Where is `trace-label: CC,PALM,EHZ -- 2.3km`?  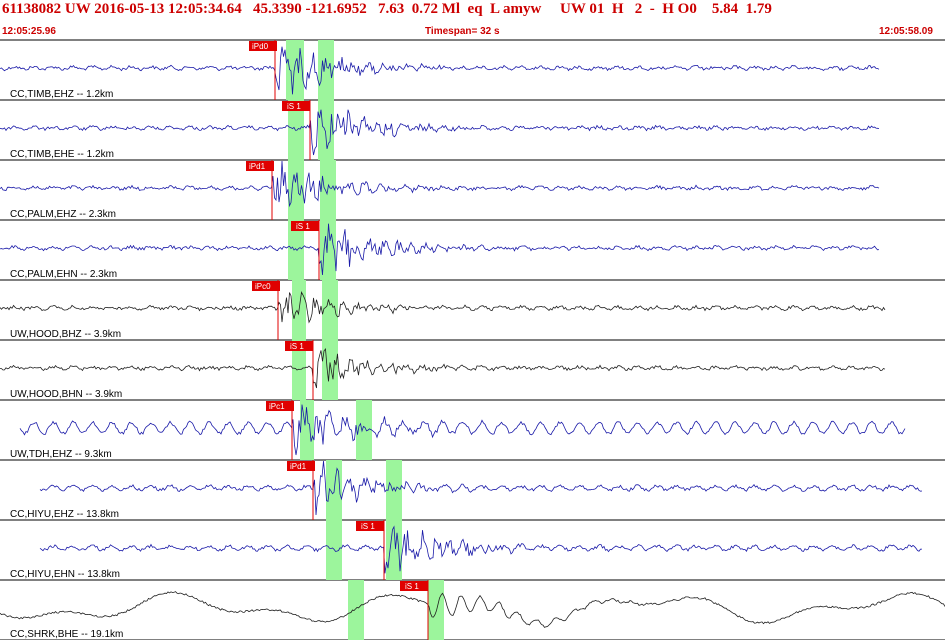
trace-label: CC,PALM,EHZ -- 2.3km is located at coordinates (63, 214).